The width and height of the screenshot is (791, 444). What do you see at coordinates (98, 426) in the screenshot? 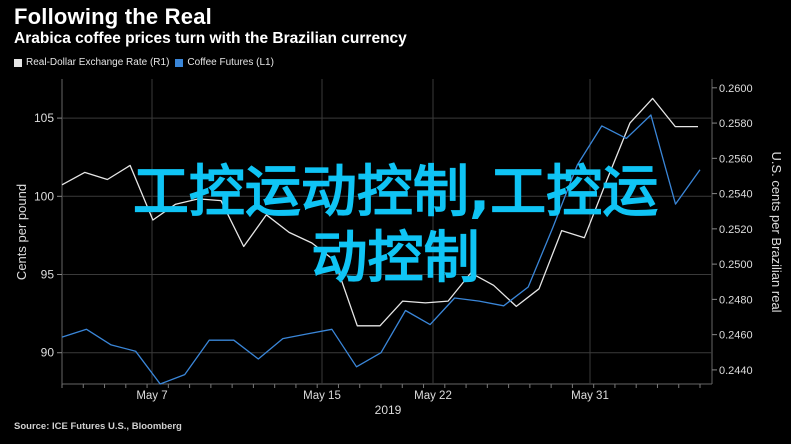
I see `source-note: Source: ICE Futures U.S., Bloomberg` at bounding box center [98, 426].